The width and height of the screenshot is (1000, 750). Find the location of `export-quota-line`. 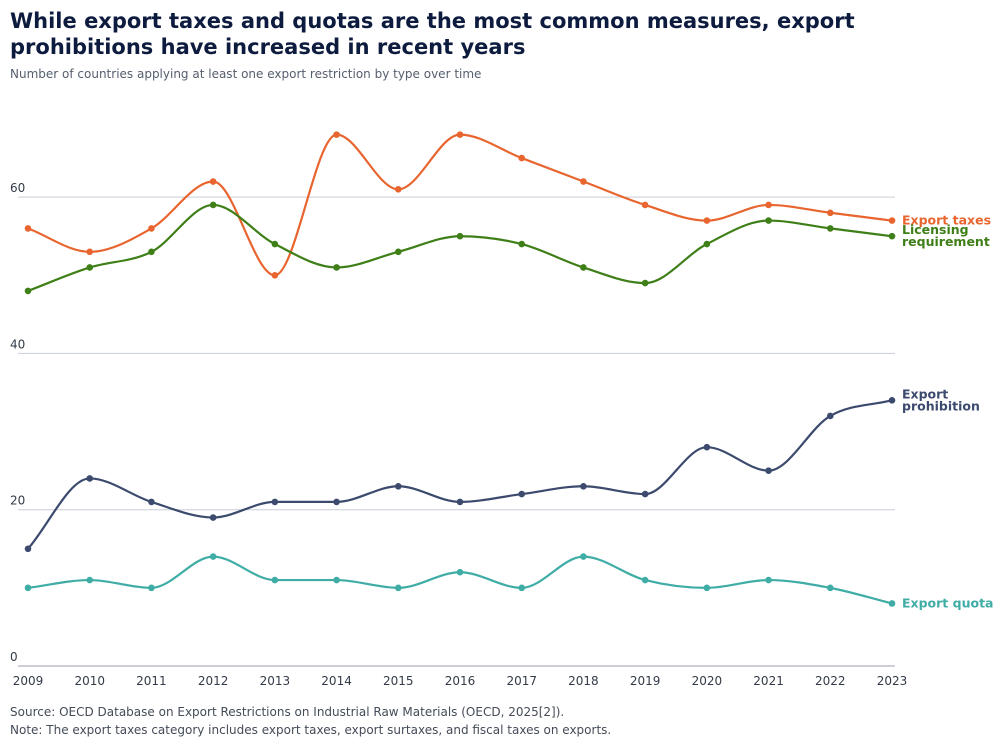

export-quota-line is located at coordinates (460, 580).